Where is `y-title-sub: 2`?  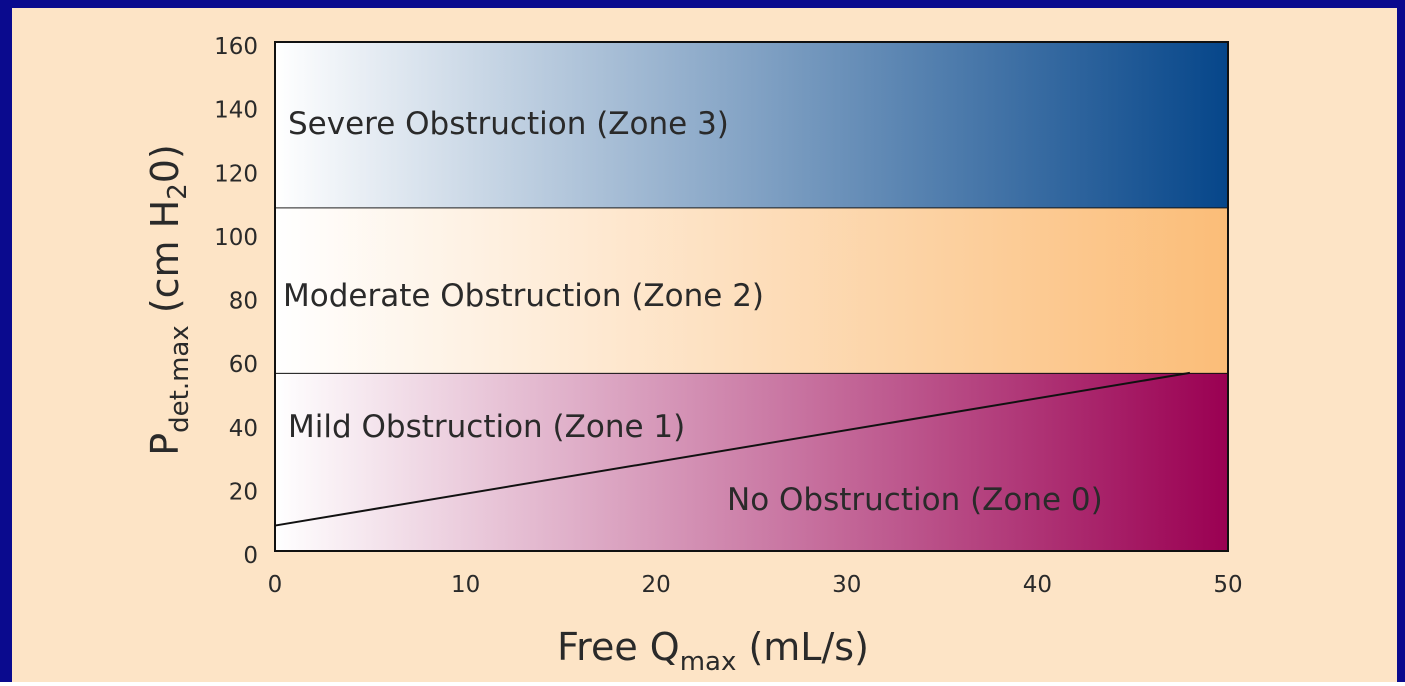
y-title-sub: 2 is located at coordinates (178, 191).